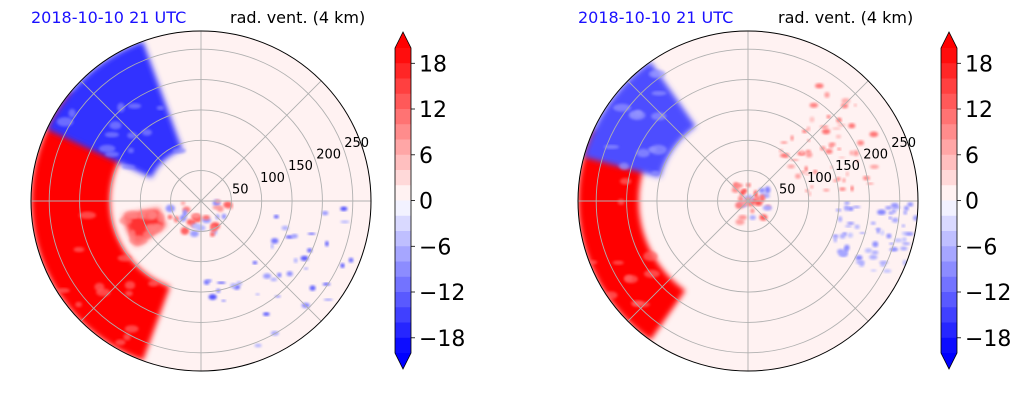  What do you see at coordinates (442, 293) in the screenshot?
I see `colorbar-tick-label: −12` at bounding box center [442, 293].